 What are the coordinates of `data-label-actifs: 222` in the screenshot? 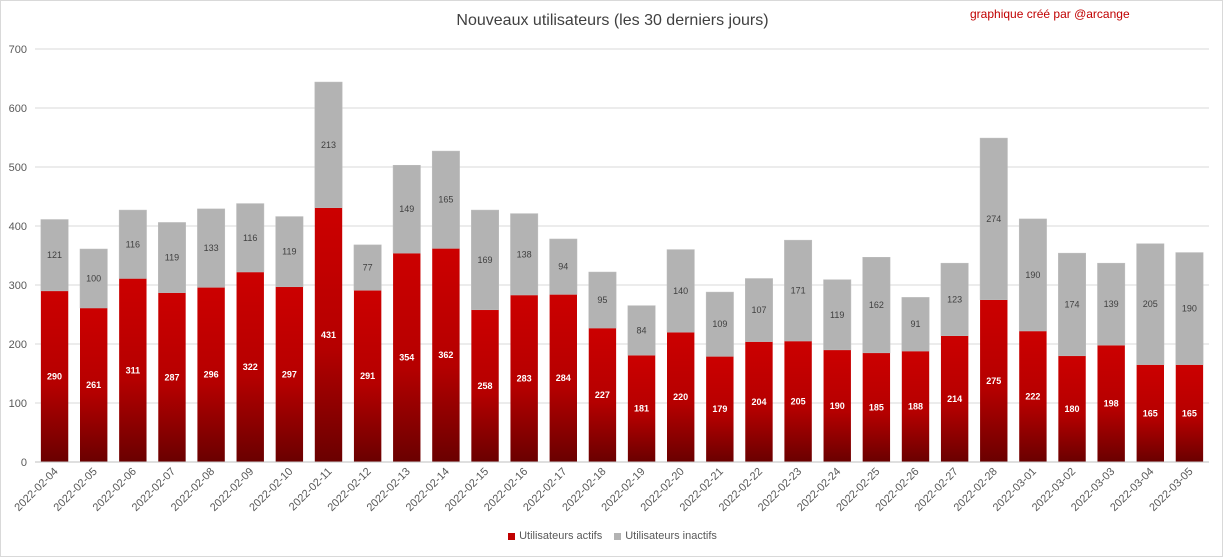 It's located at (1032, 397).